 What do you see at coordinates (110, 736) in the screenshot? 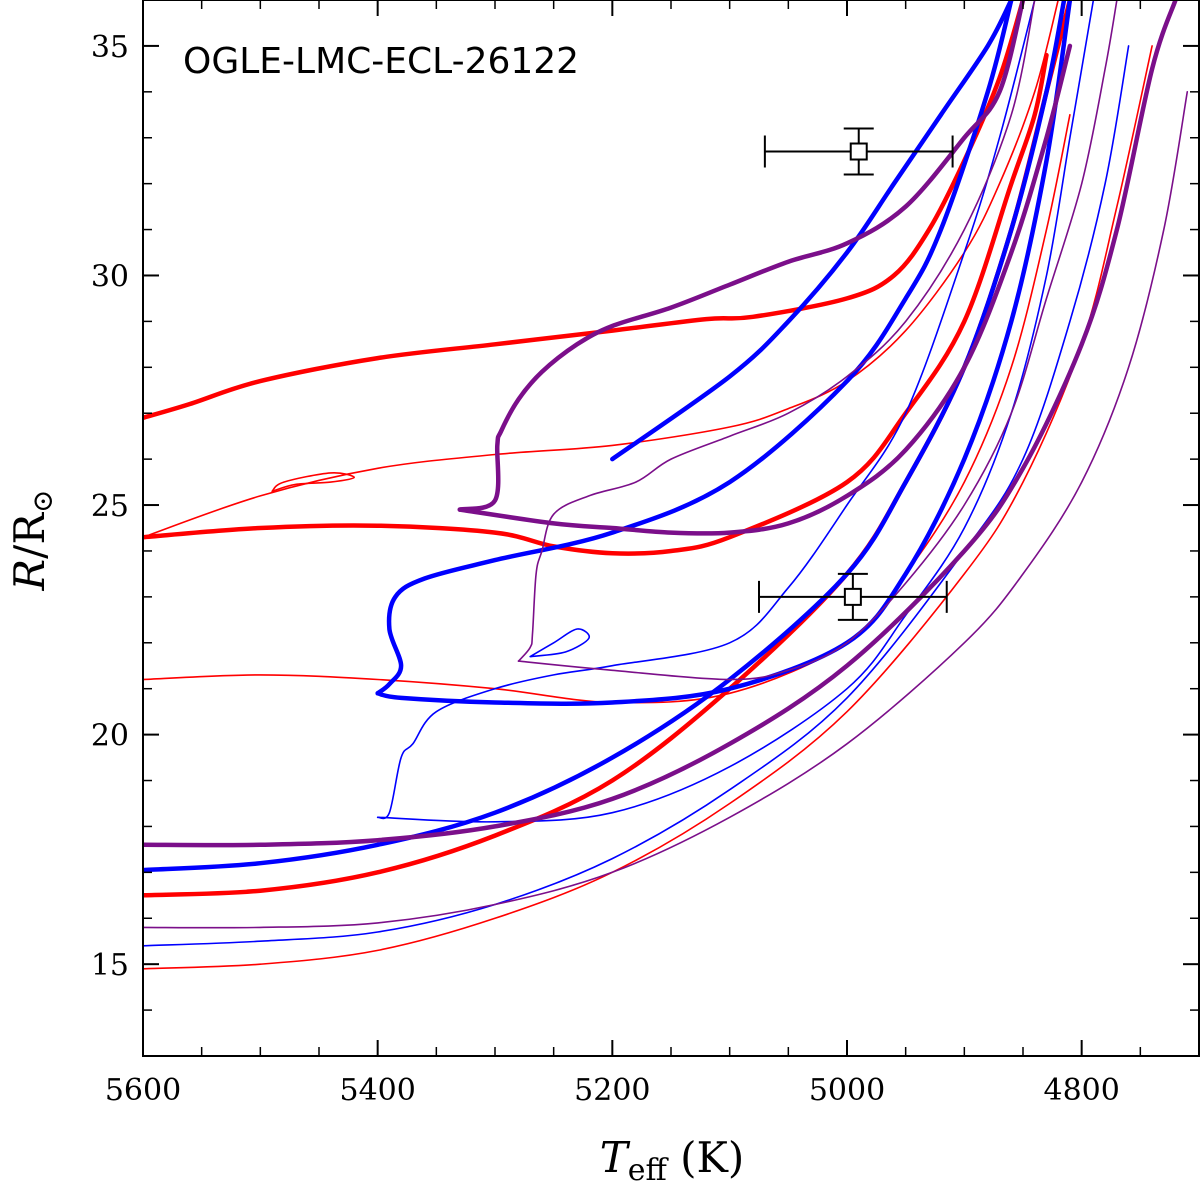
I see `y-tick-label: 20` at bounding box center [110, 736].